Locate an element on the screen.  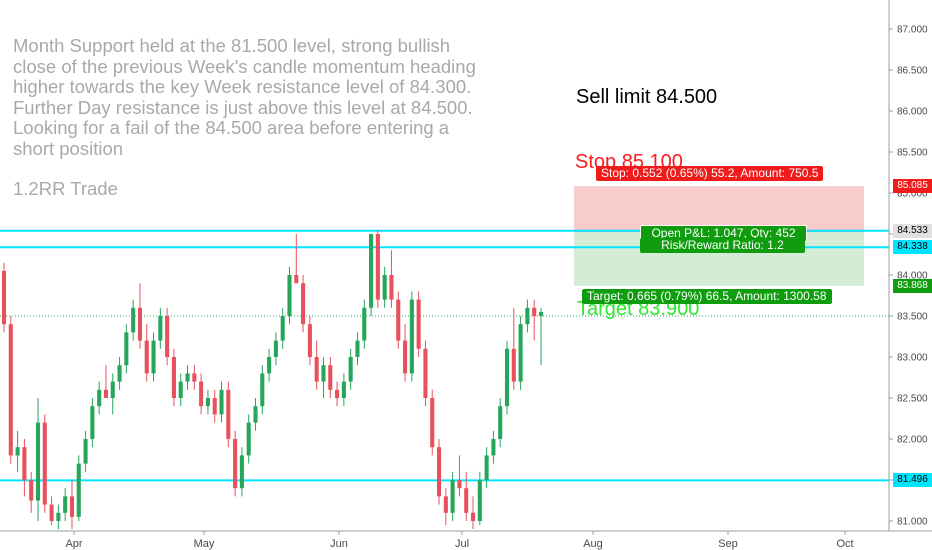
x-tick-label: Jun is located at coordinates (339, 544).